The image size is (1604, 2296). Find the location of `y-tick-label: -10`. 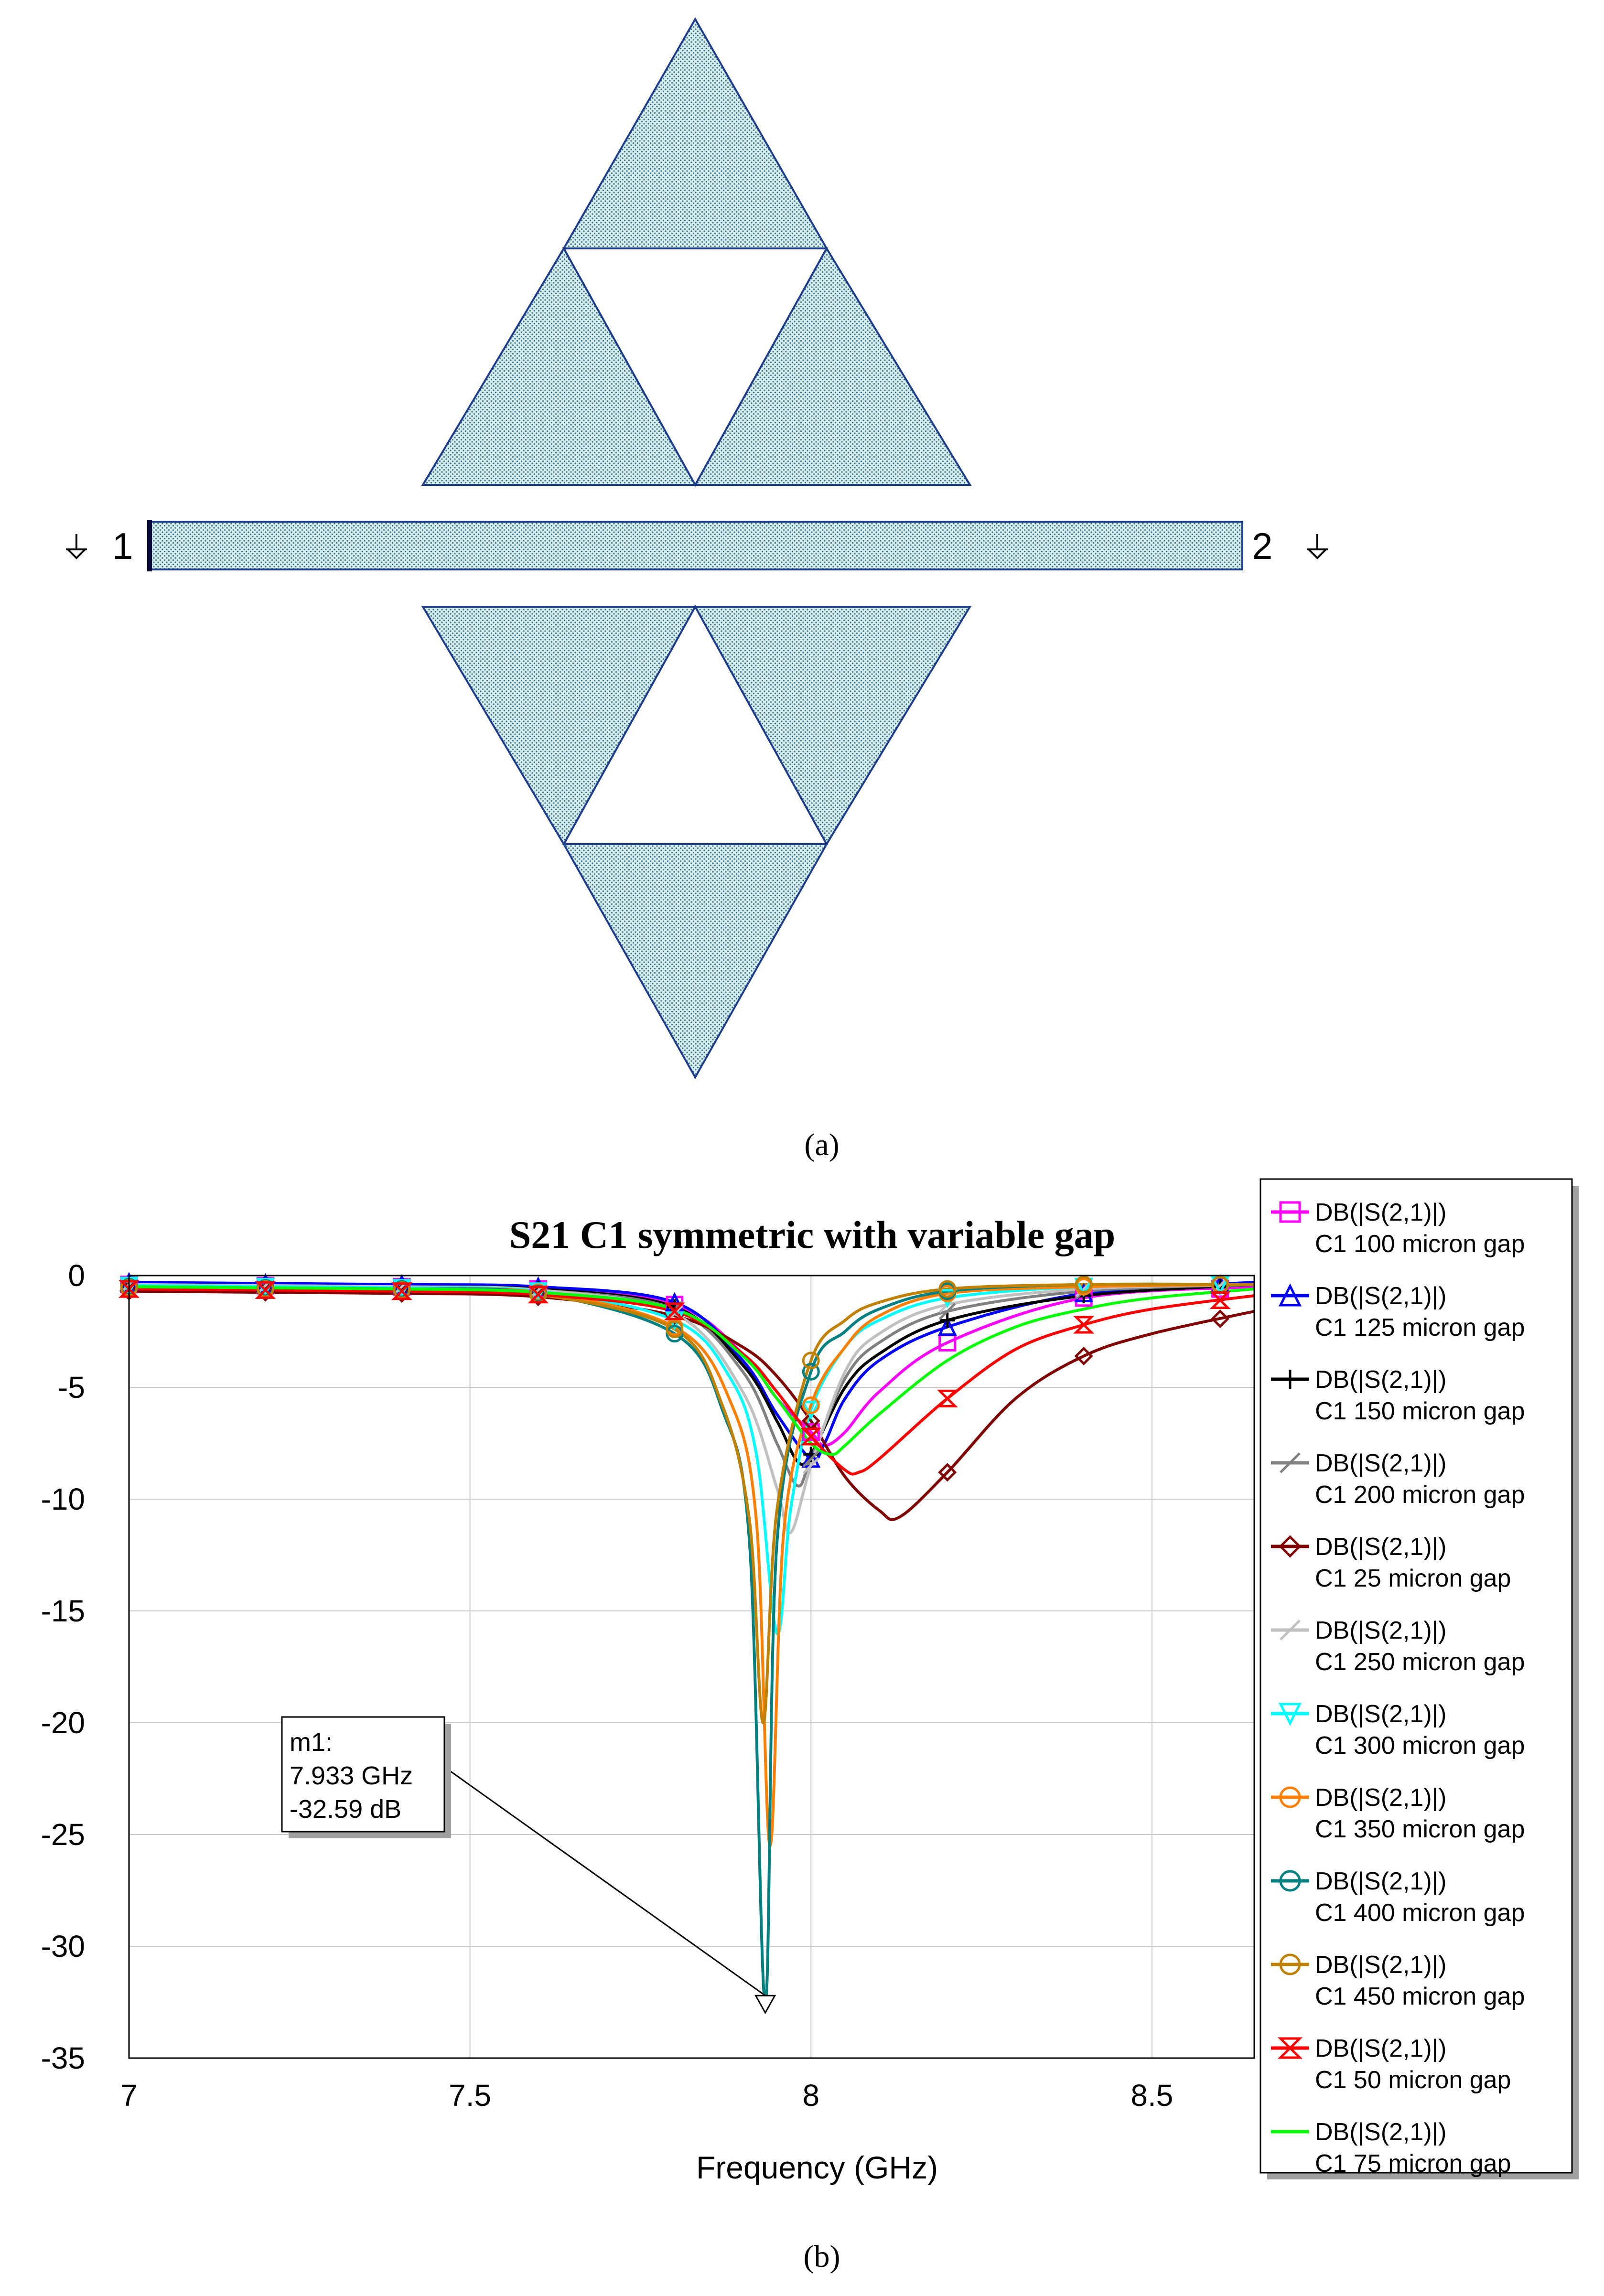

y-tick-label: -10 is located at coordinates (63, 1499).